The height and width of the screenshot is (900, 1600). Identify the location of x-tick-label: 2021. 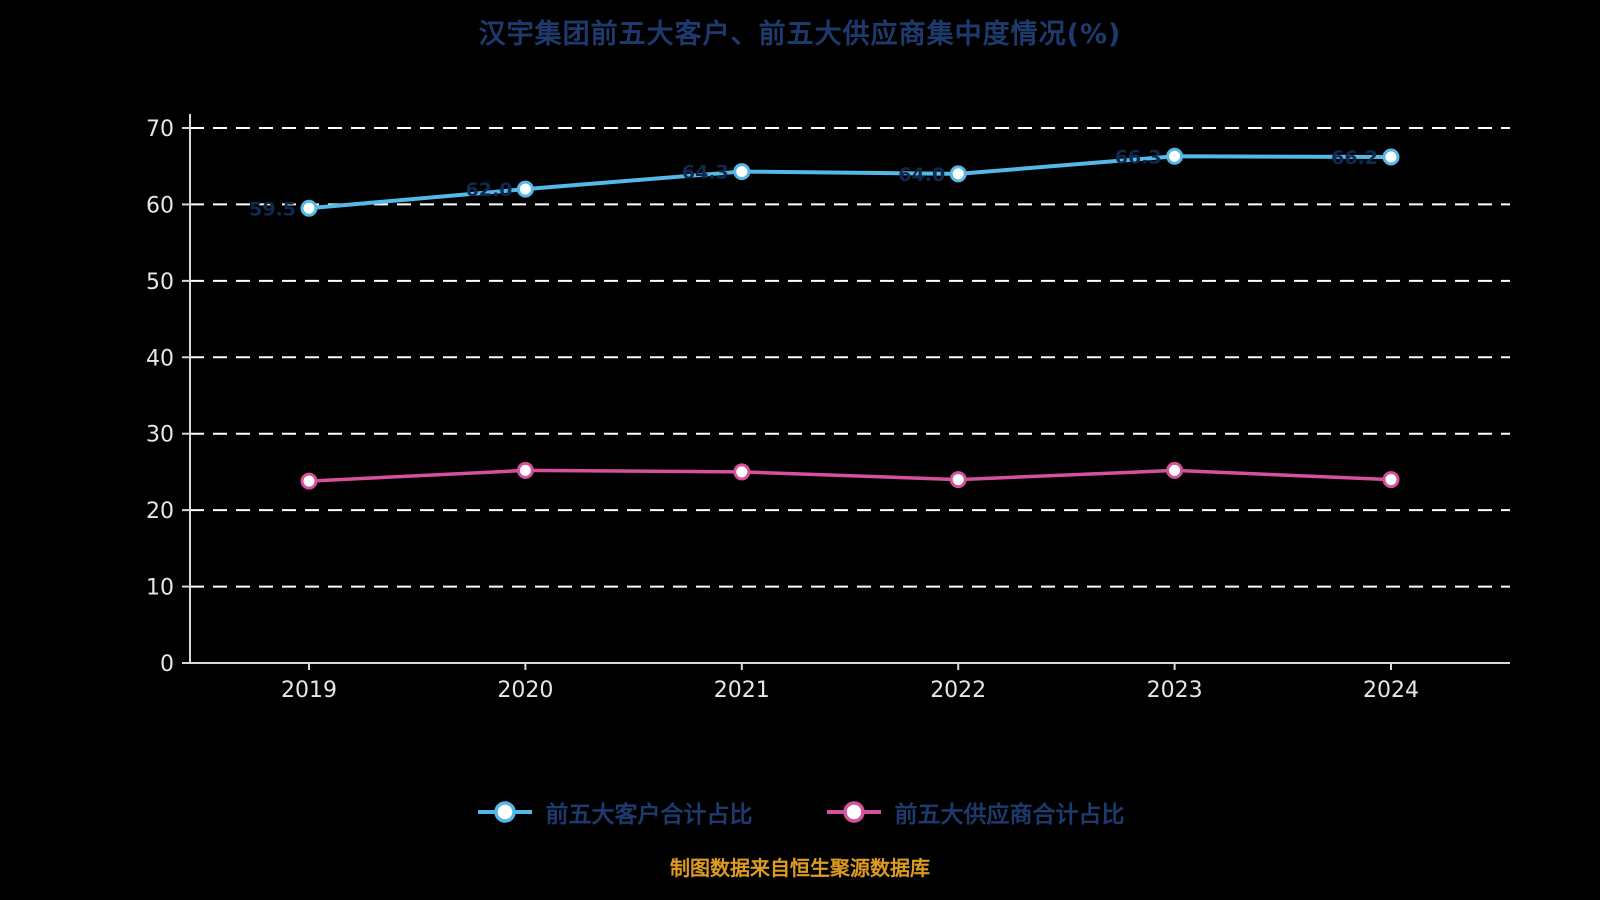
(742, 690).